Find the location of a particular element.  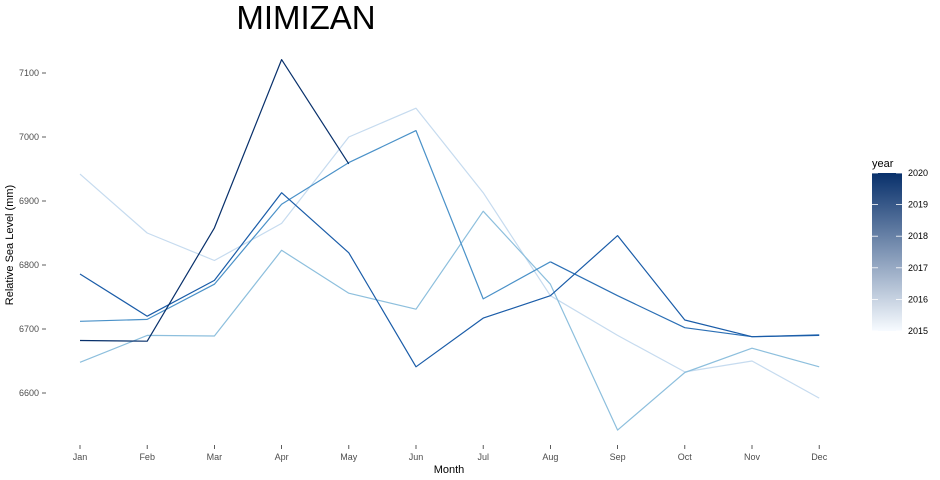

legend-label: 2017 is located at coordinates (918, 268).